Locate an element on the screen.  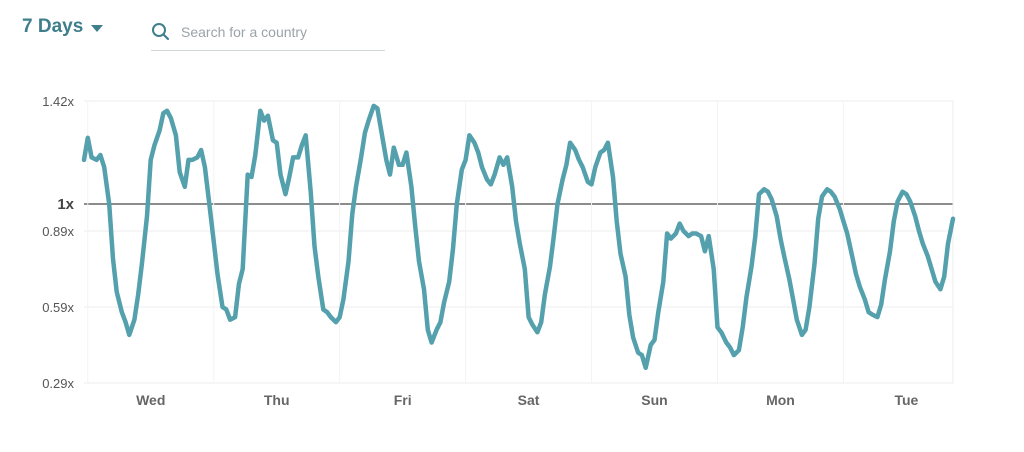
x-tick-label: Wed is located at coordinates (150, 400).